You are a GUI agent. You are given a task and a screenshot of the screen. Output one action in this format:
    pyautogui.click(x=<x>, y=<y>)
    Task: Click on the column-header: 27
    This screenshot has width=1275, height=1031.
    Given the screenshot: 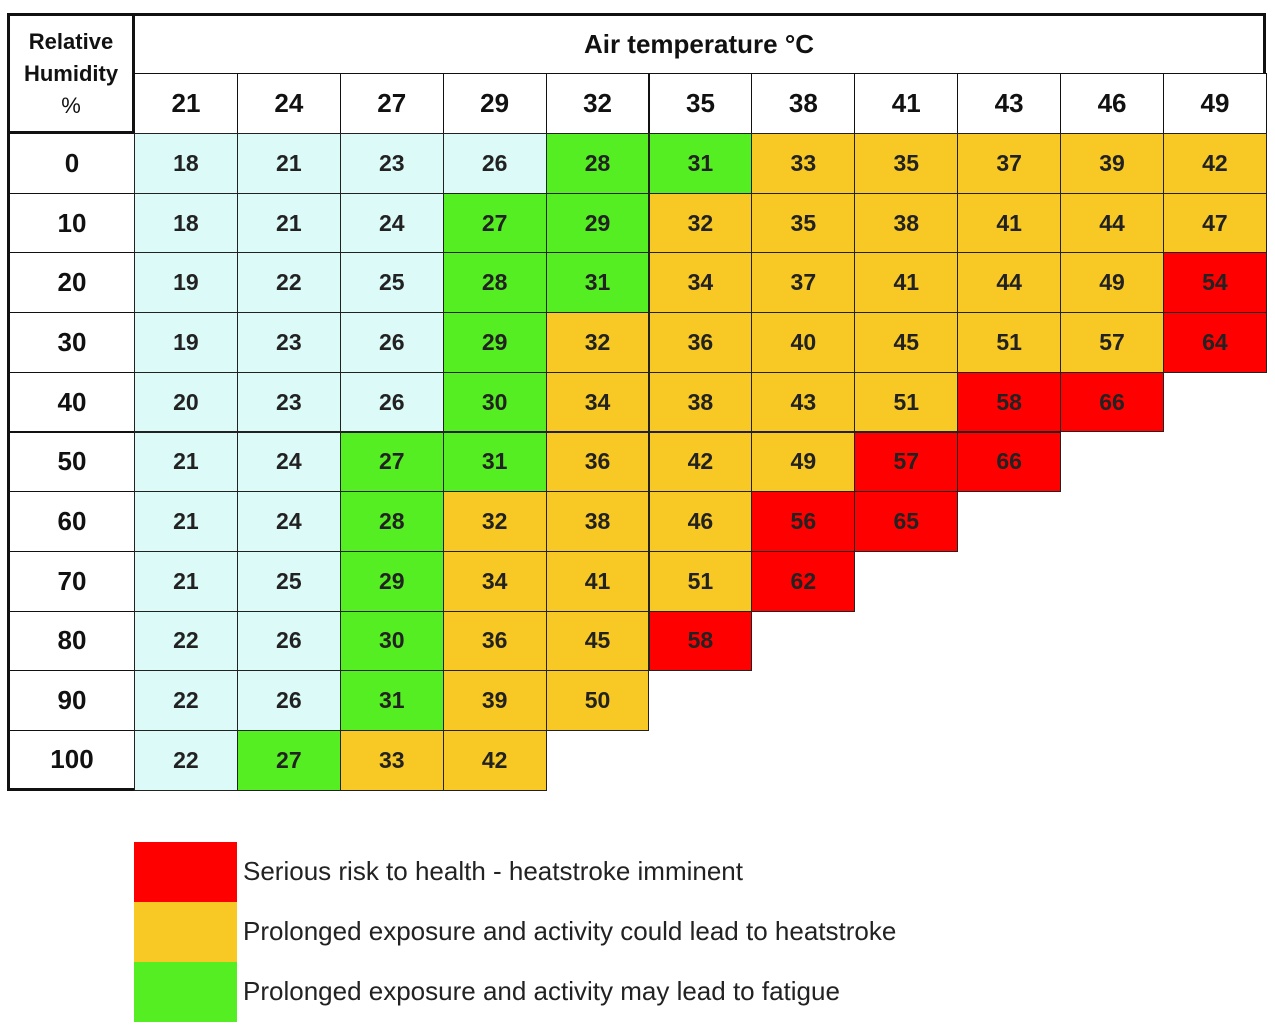 What is the action you would take?
    pyautogui.click(x=391, y=103)
    